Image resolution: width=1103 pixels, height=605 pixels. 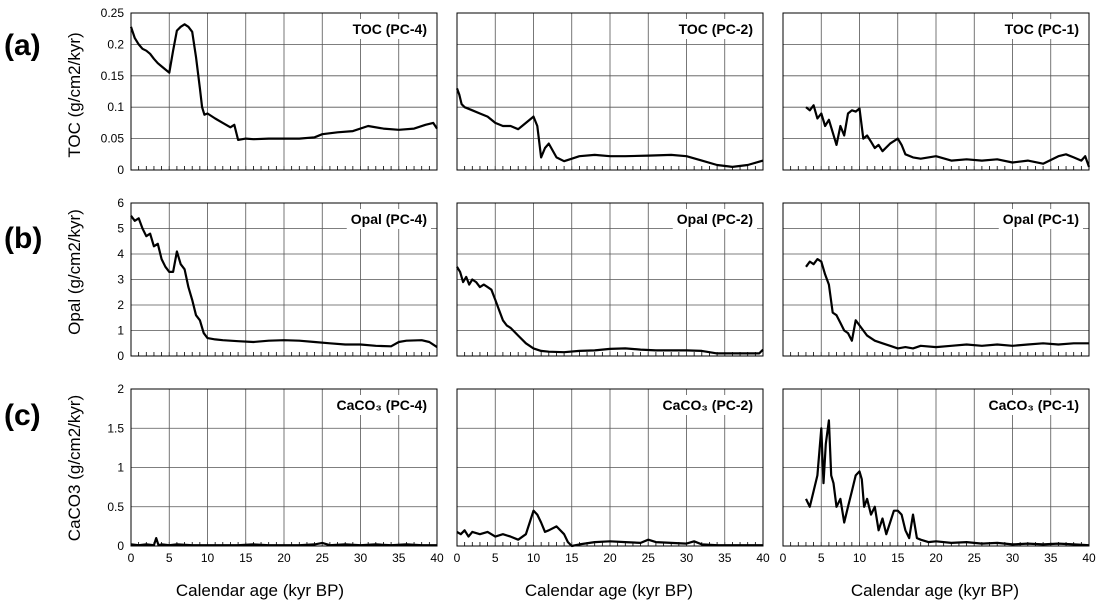 What do you see at coordinates (935, 590) in the screenshot?
I see `xlabel-col-3: Calendar age (kyr BP)` at bounding box center [935, 590].